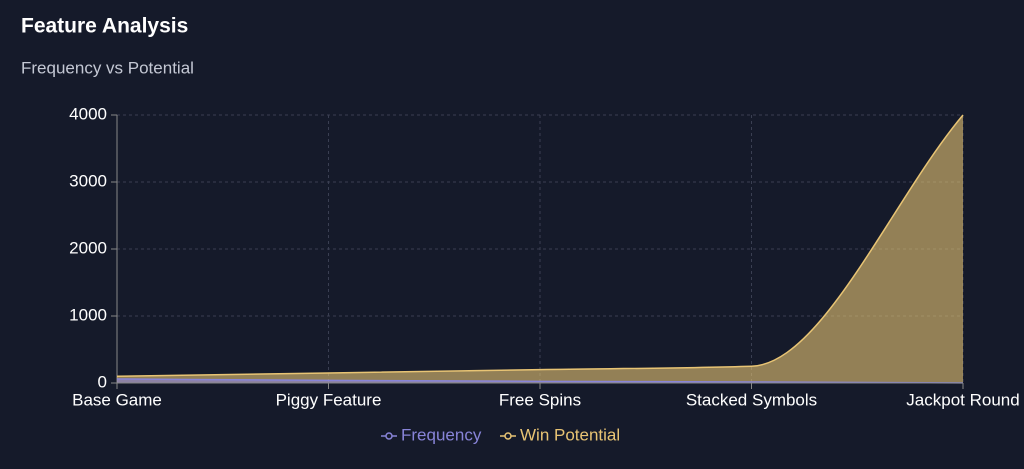 The width and height of the screenshot is (1024, 469). I want to click on y-tick-label: 1000, so click(88, 314).